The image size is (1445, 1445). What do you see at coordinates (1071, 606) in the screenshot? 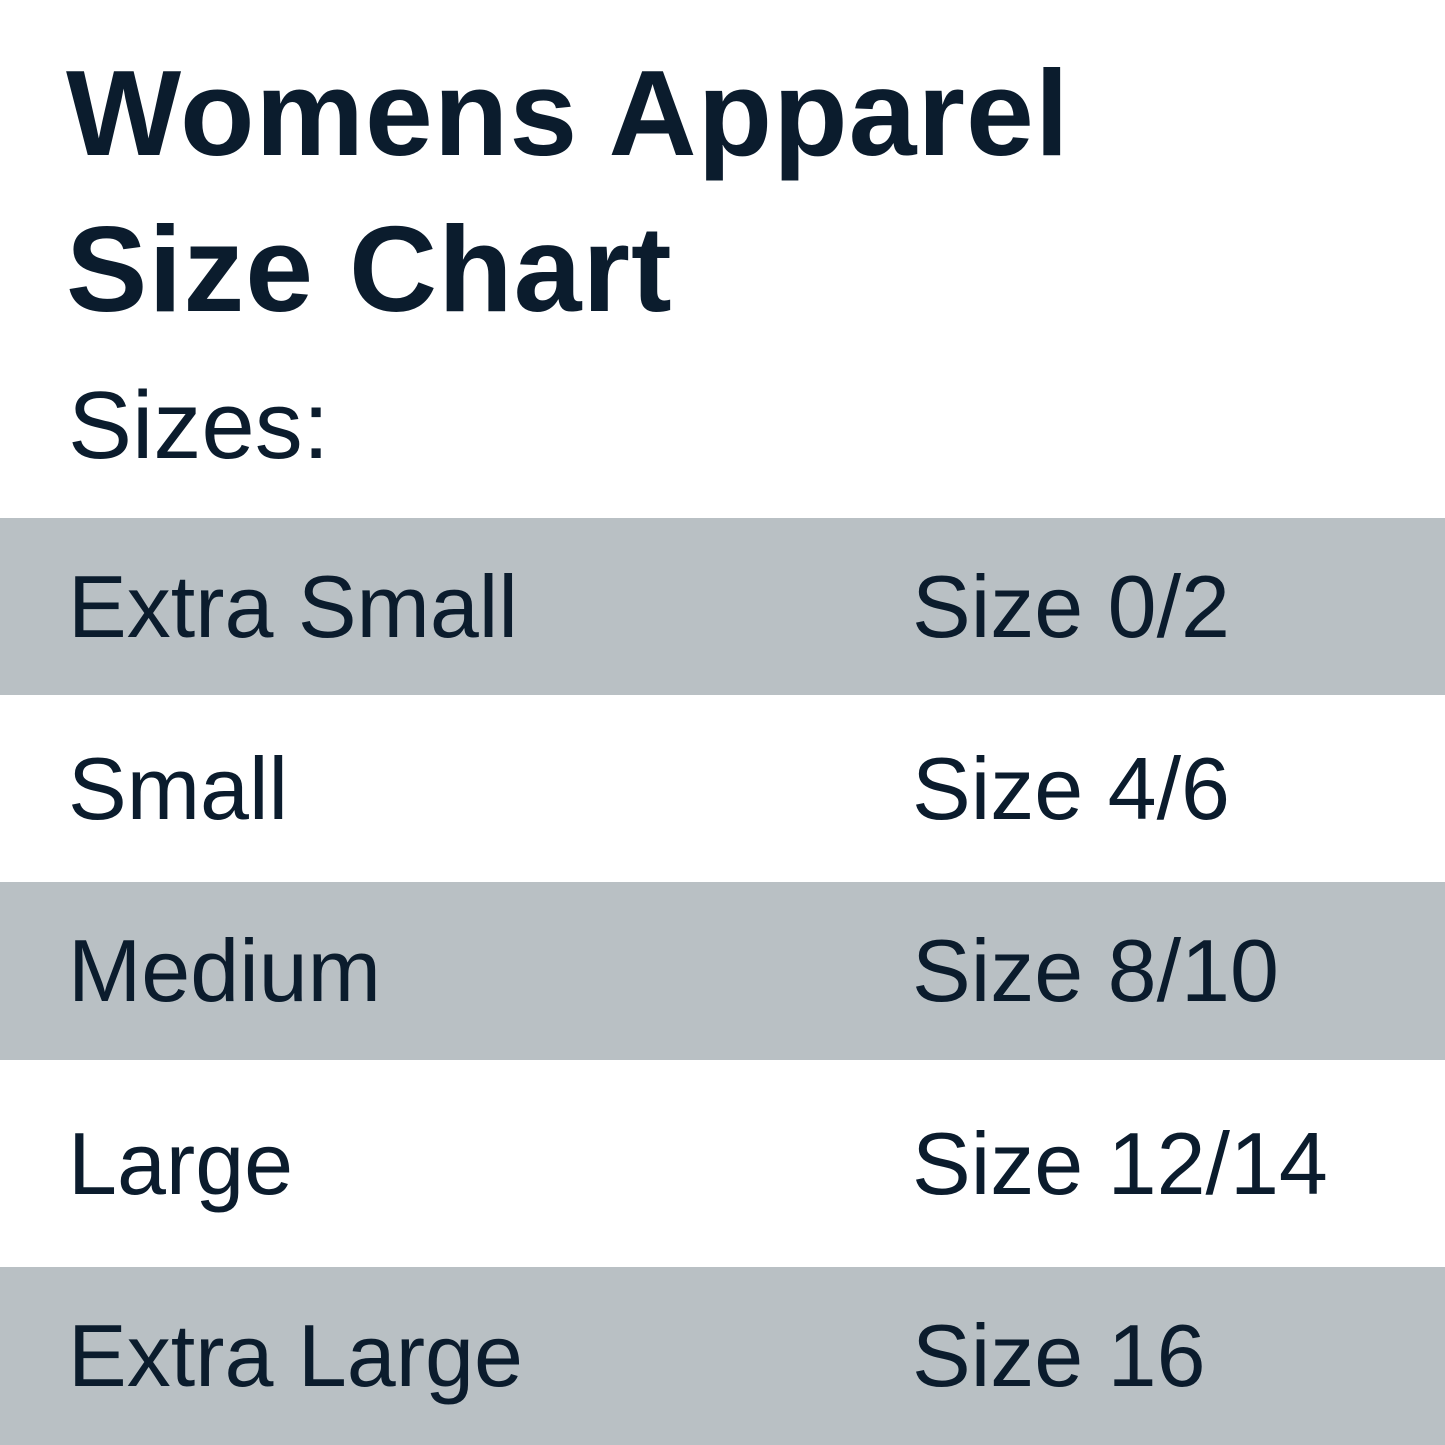
I see `size-value: Size 0/2` at bounding box center [1071, 606].